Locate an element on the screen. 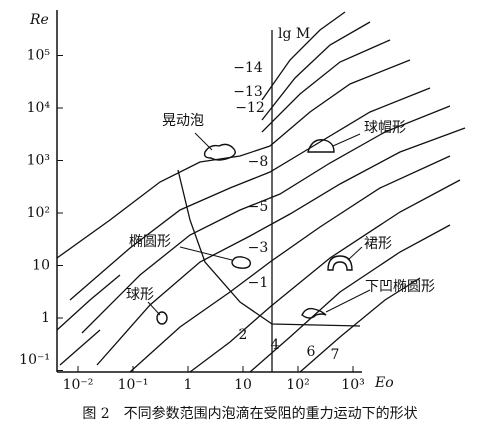 This screenshot has height=436, width=500. y-tick-label: 10 is located at coordinates (41, 266).